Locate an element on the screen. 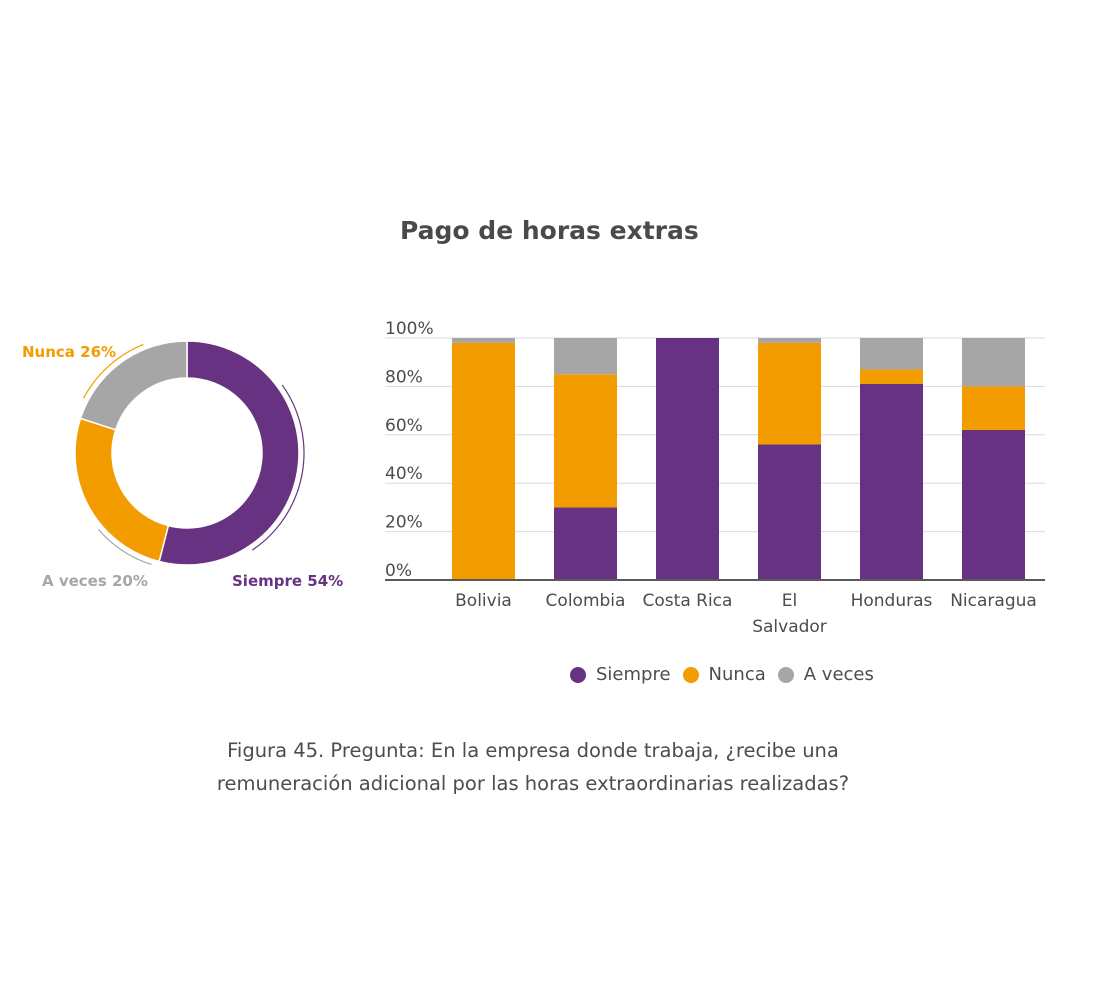  legend-item-aveces: A veces is located at coordinates (825, 674).